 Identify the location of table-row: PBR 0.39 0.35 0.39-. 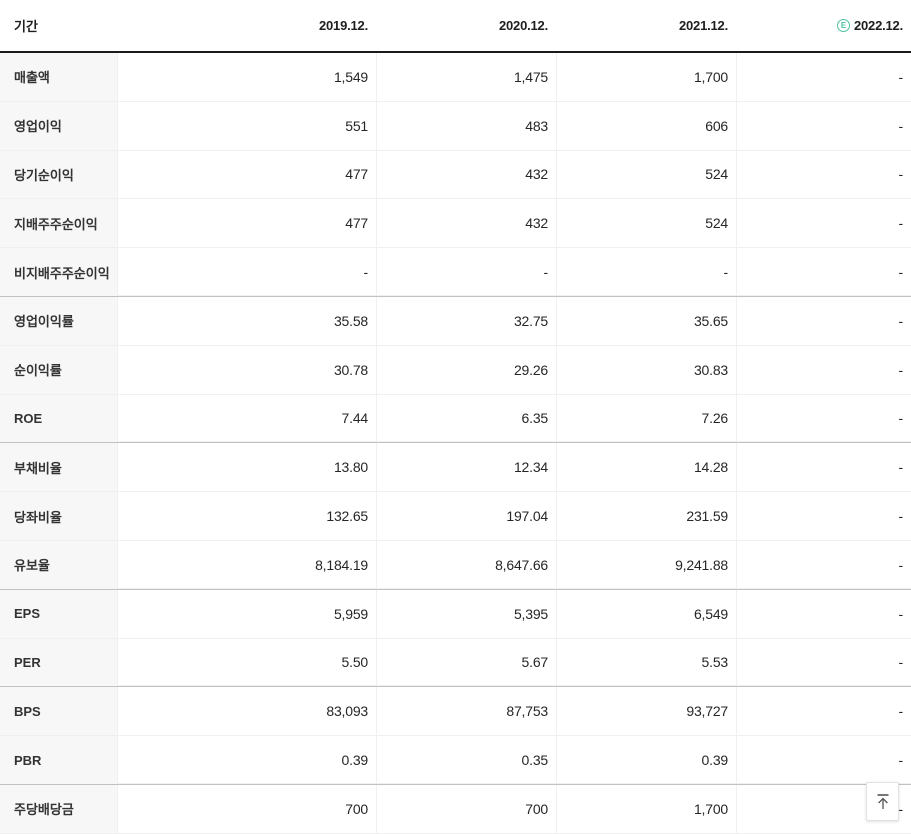
(455, 760).